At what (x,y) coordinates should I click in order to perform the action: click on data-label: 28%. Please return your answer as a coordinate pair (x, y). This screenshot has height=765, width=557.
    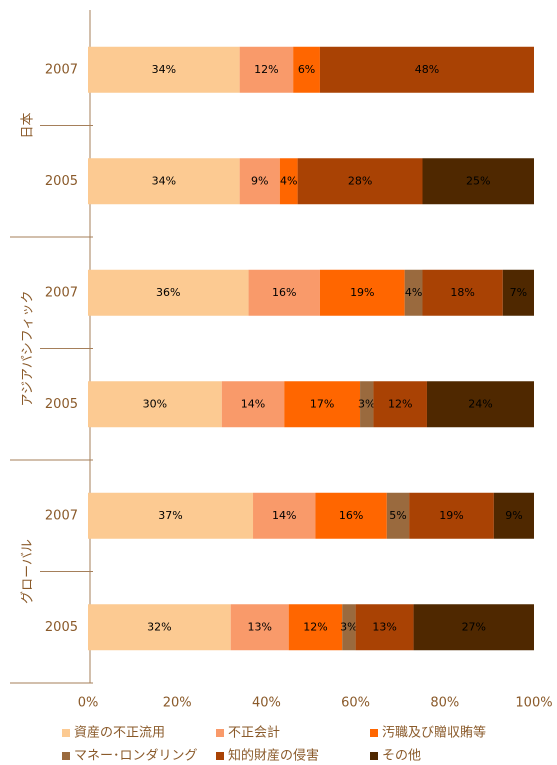
    Looking at the image, I should click on (360, 180).